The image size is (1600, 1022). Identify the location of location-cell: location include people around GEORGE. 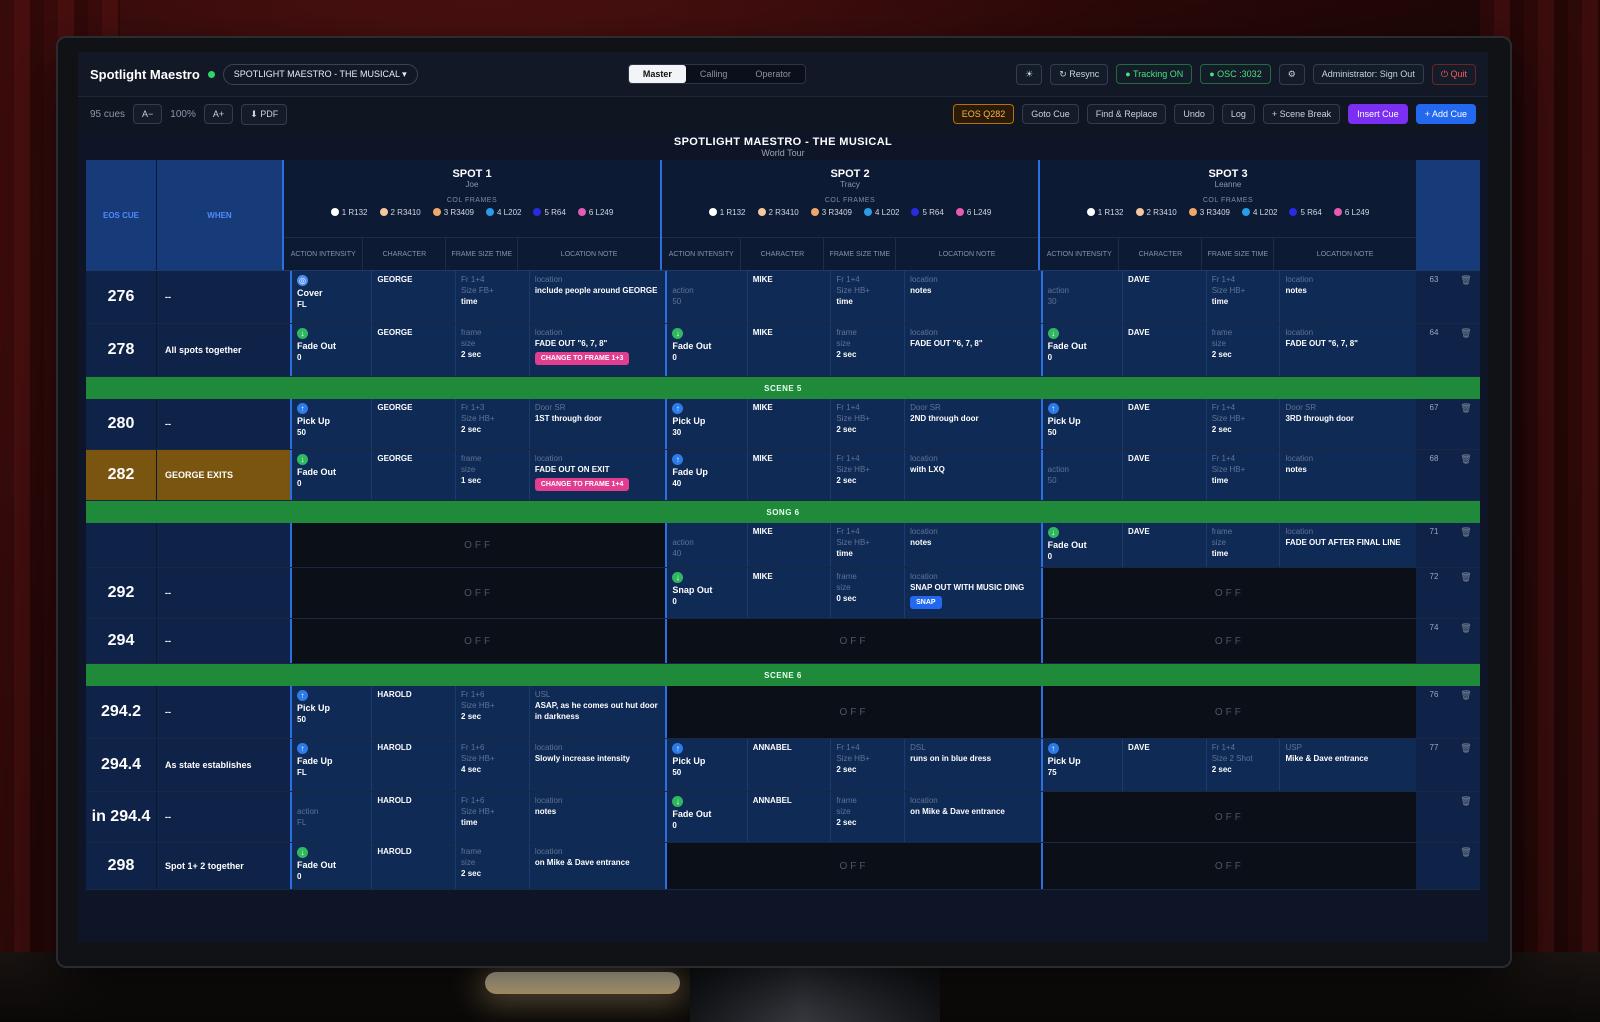
(598, 297).